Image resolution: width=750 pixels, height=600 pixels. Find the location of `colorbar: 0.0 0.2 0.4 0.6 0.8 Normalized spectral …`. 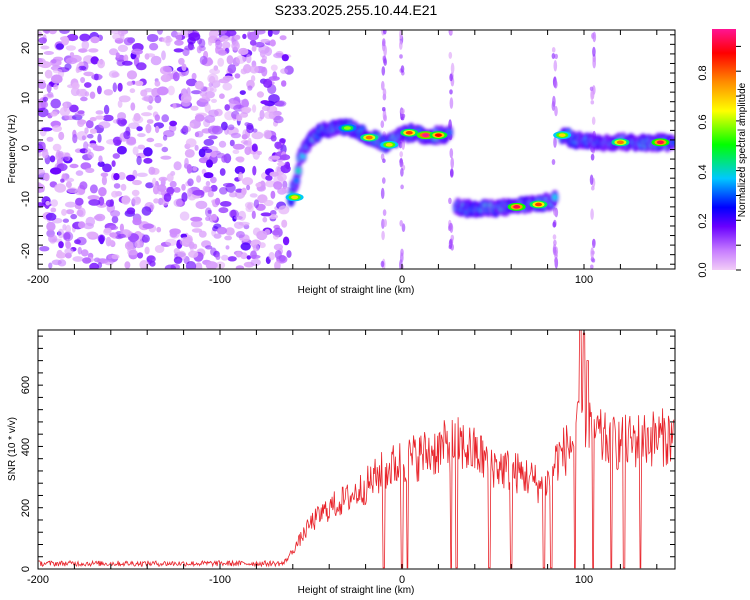

colorbar: 0.0 0.2 0.4 0.6 0.8 Normalized spectral … is located at coordinates (722, 153).